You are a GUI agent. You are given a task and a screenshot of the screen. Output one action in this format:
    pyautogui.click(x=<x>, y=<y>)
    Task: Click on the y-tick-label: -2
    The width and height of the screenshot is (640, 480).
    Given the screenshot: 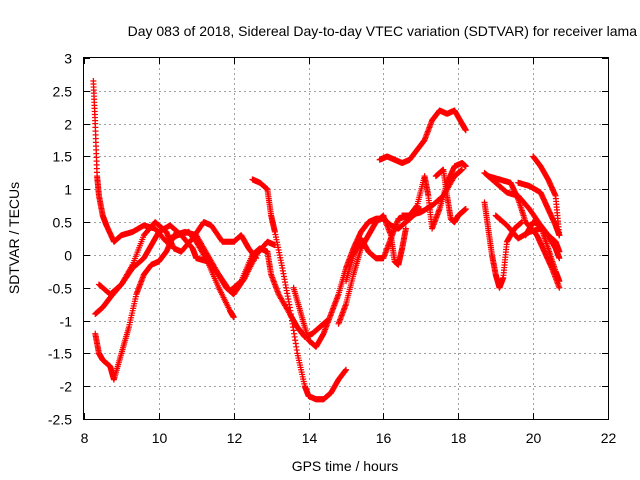 What is the action you would take?
    pyautogui.click(x=66, y=387)
    